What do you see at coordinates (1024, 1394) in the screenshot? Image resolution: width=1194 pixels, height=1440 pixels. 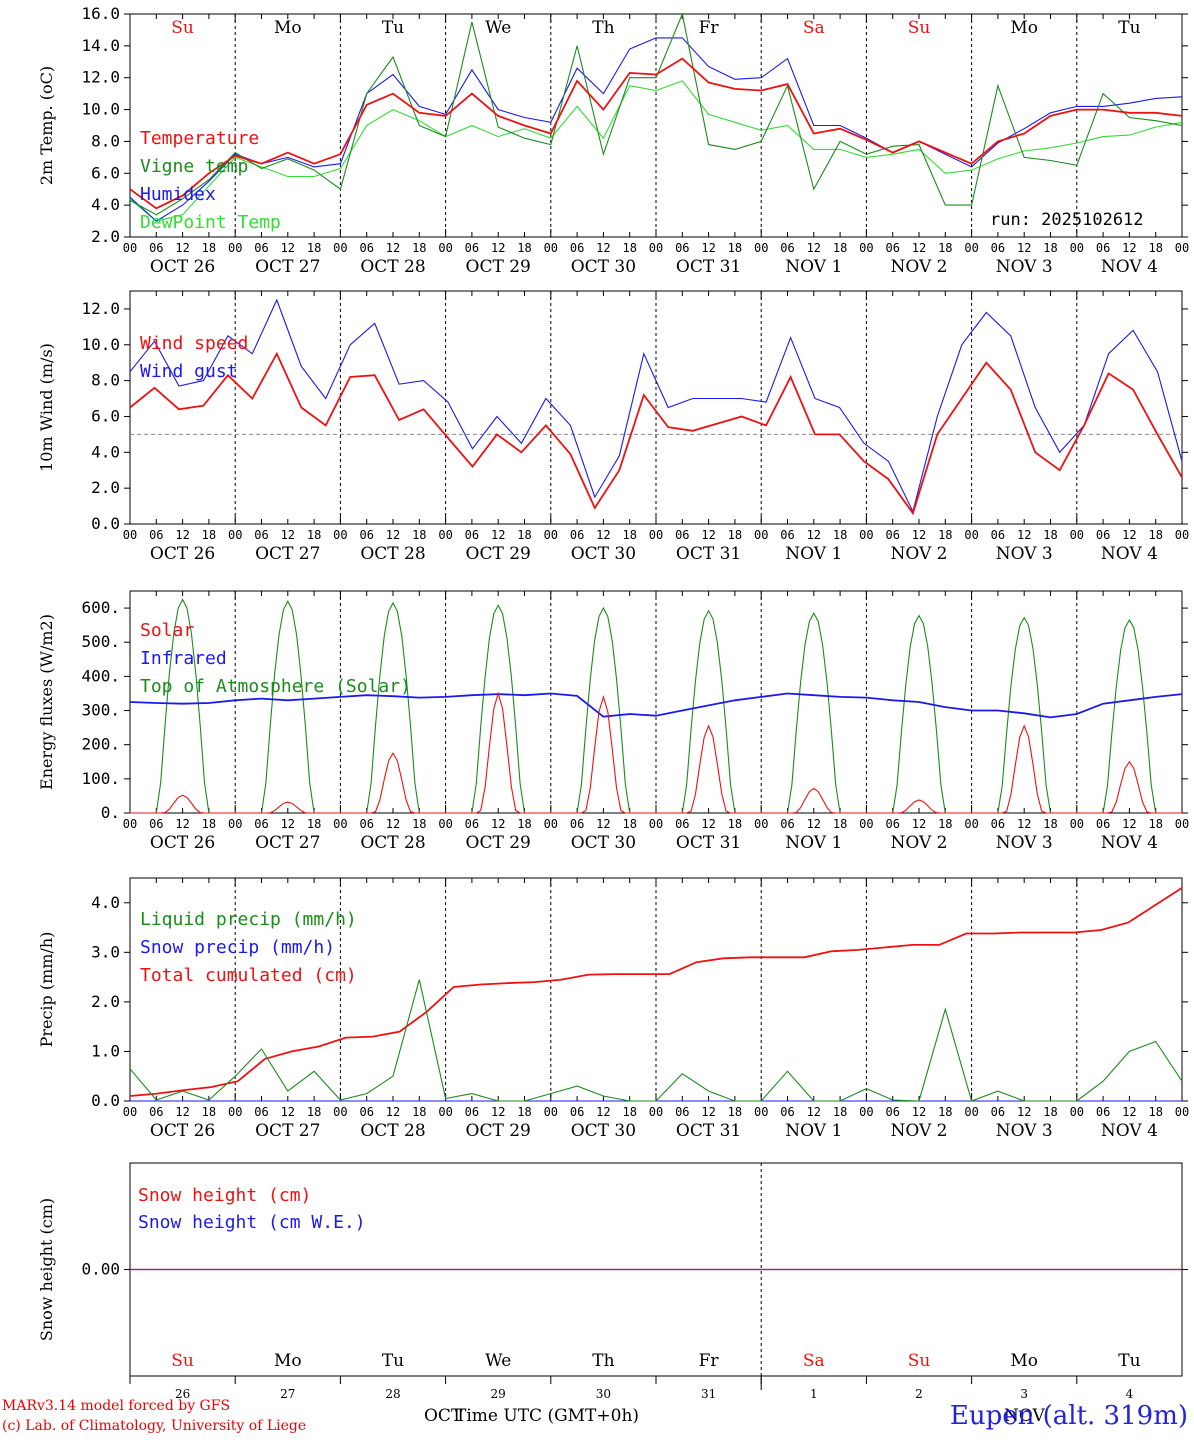 I see `day-number: 3` at bounding box center [1024, 1394].